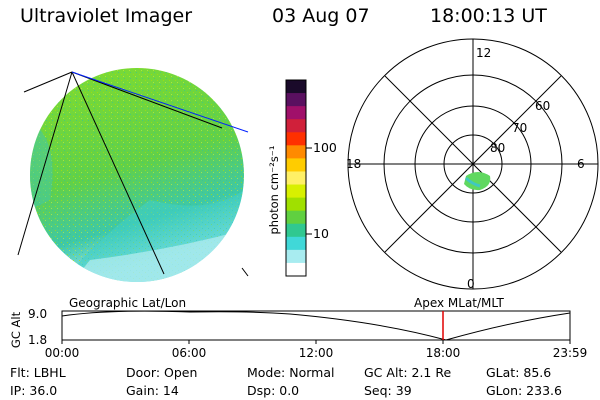  What do you see at coordinates (160, 102) in the screenshot?
I see `terminator-line` at bounding box center [160, 102].